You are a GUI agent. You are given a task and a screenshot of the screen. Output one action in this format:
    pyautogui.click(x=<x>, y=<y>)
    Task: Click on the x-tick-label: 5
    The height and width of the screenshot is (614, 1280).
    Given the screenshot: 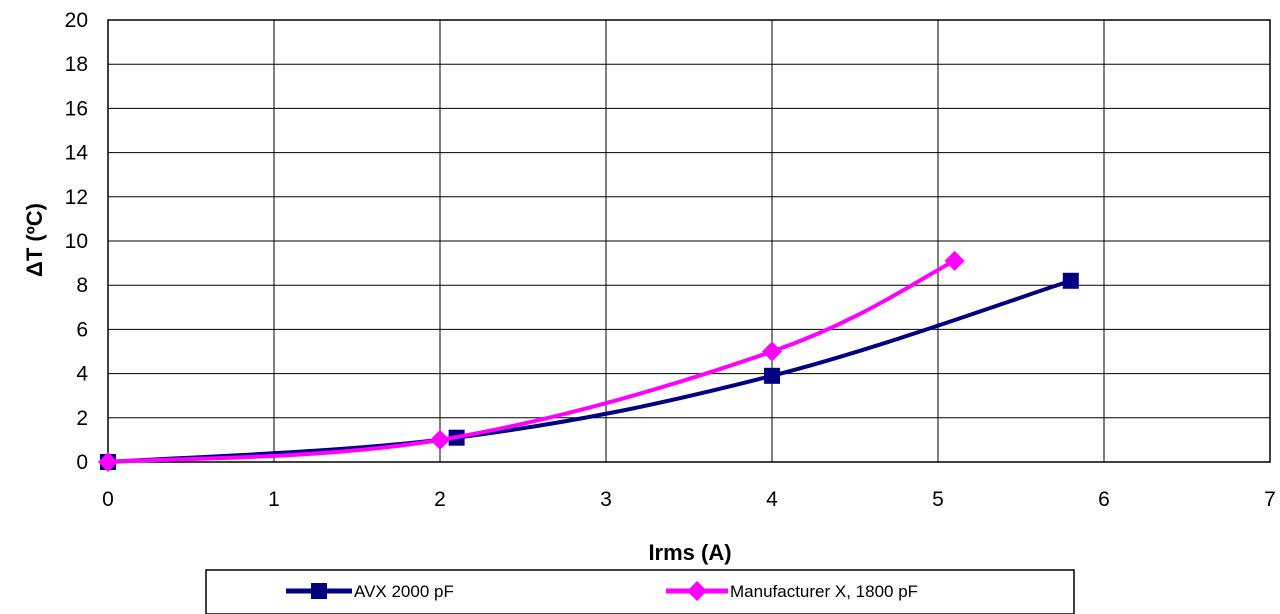 What is the action you would take?
    pyautogui.click(x=938, y=499)
    